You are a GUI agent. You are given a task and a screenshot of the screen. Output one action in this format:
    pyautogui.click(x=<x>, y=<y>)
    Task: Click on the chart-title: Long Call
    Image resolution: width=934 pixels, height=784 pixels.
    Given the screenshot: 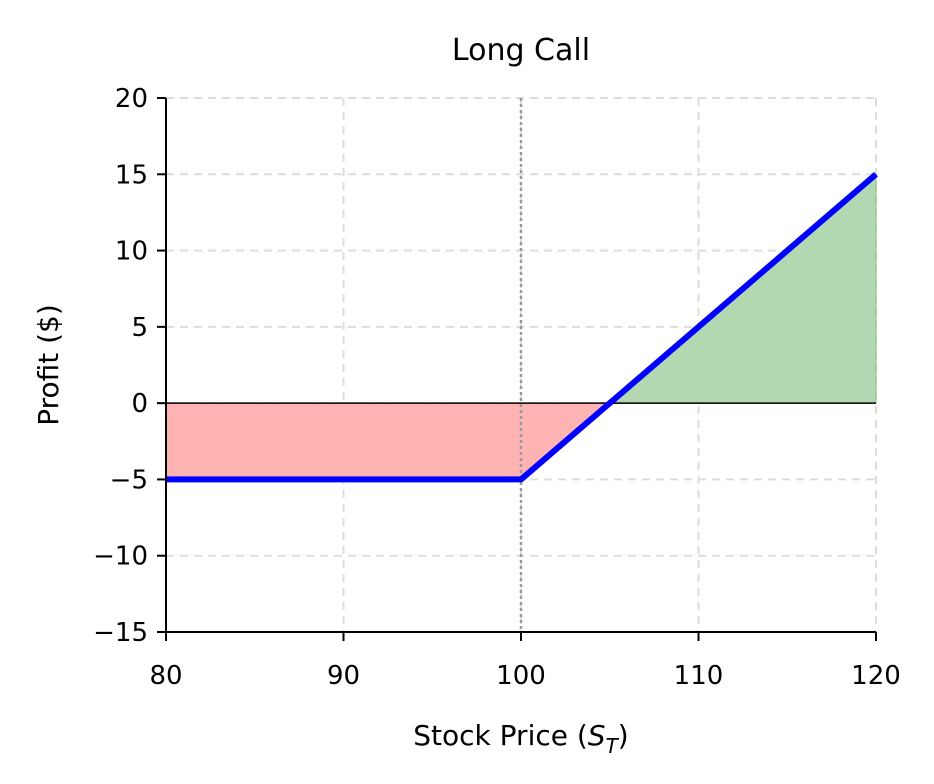 What is the action you would take?
    pyautogui.click(x=521, y=50)
    